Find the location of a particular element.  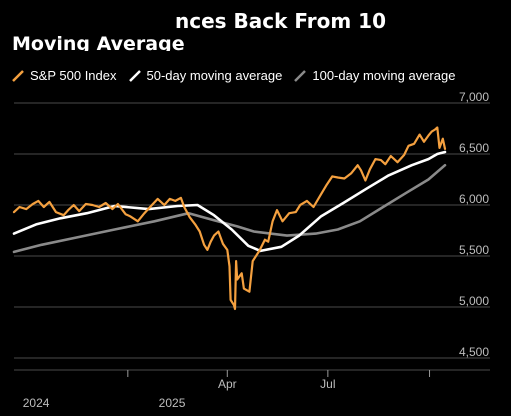

legend-item-ma50: 50-day moving average is located at coordinates (205, 75).